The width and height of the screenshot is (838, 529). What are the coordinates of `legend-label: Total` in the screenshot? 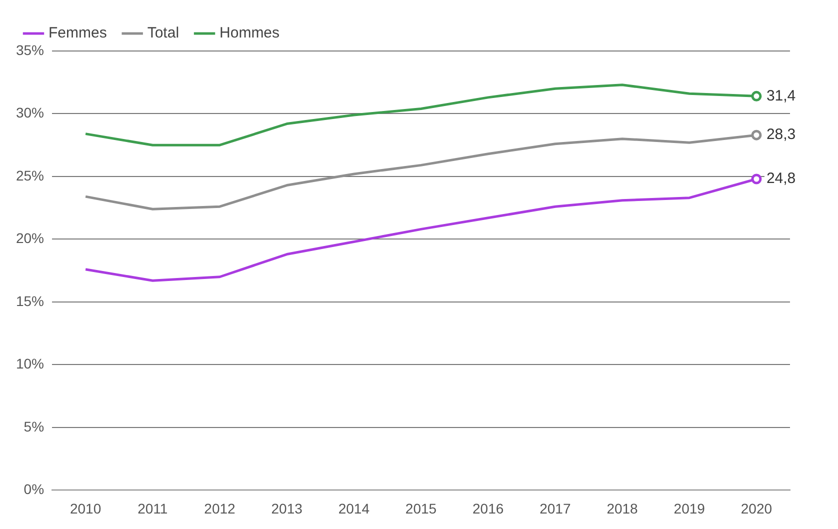 It's located at (163, 33).